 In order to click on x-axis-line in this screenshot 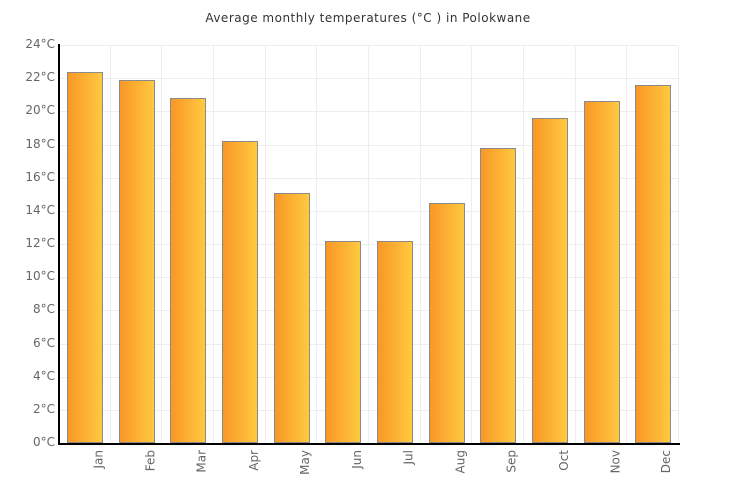, I will do `click(369, 444)`.